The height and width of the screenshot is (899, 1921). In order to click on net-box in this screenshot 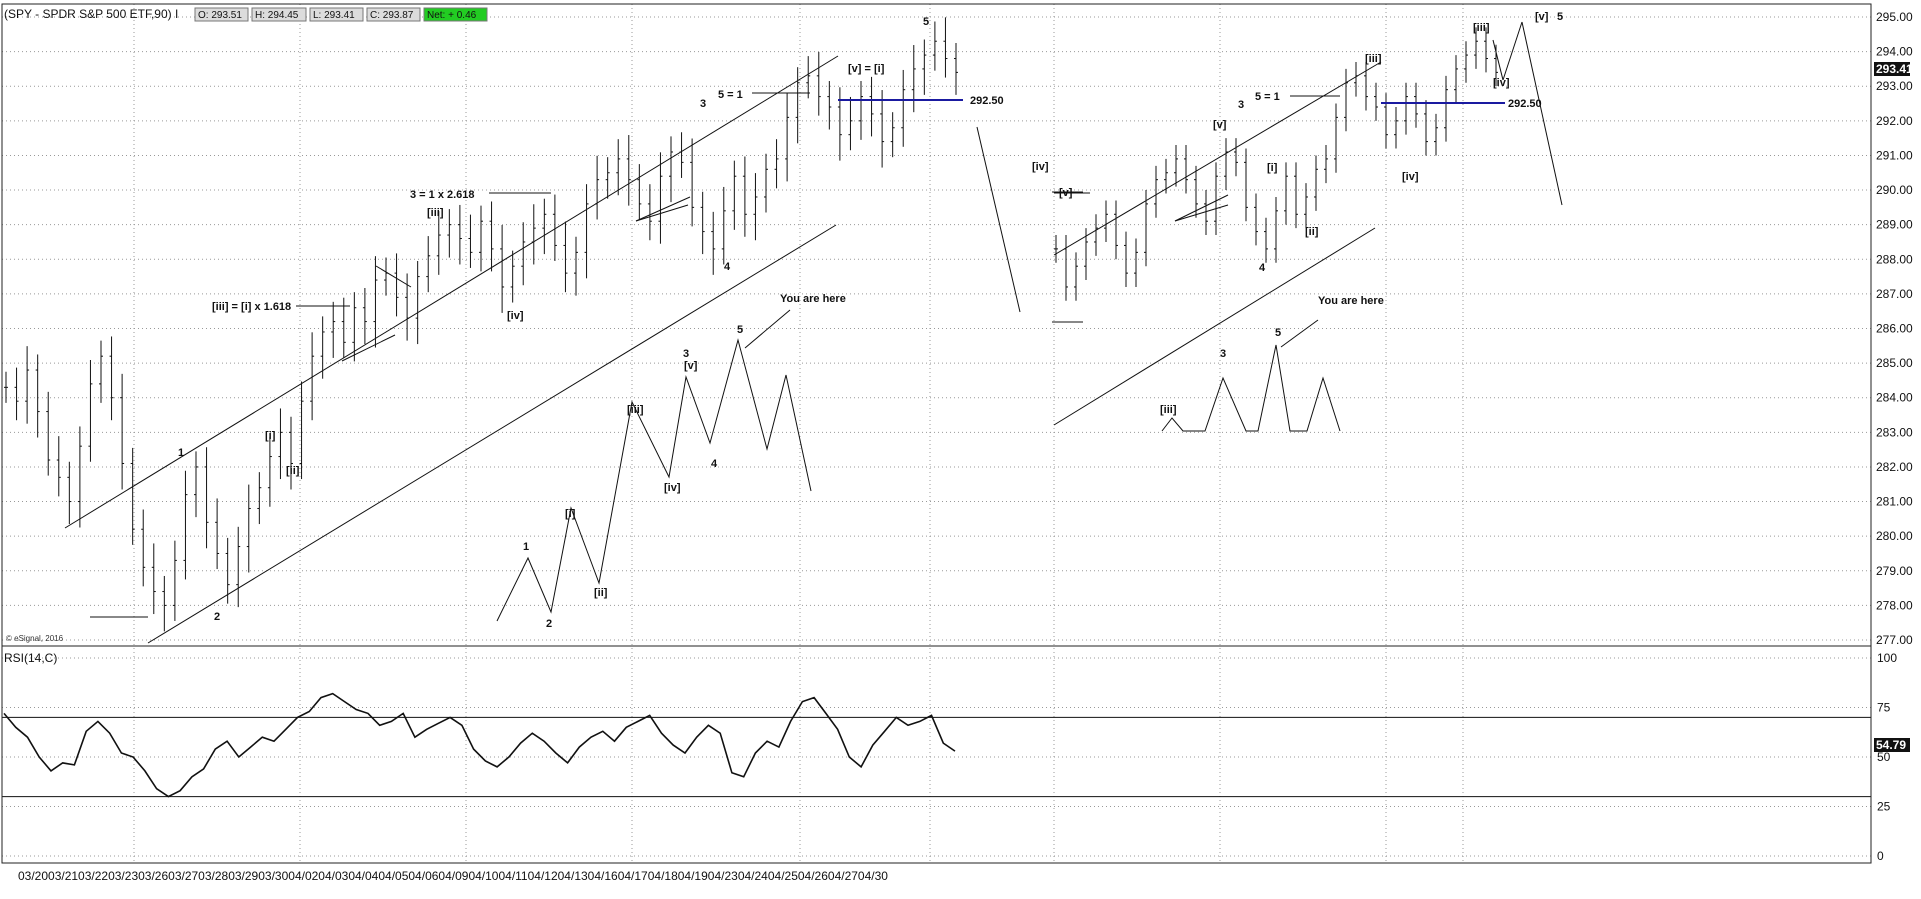, I will do `click(455, 14)`.